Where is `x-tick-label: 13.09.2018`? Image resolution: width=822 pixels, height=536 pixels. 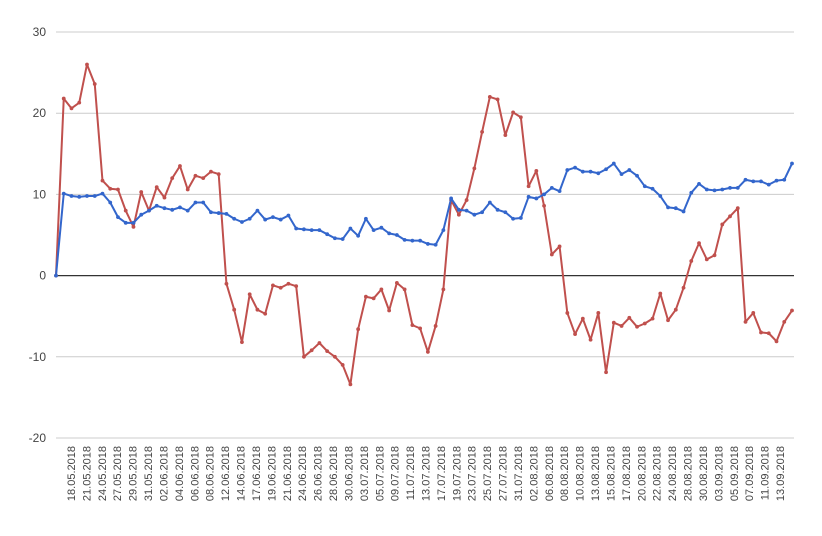 x-tick-label: 13.09.2018 is located at coordinates (781, 473).